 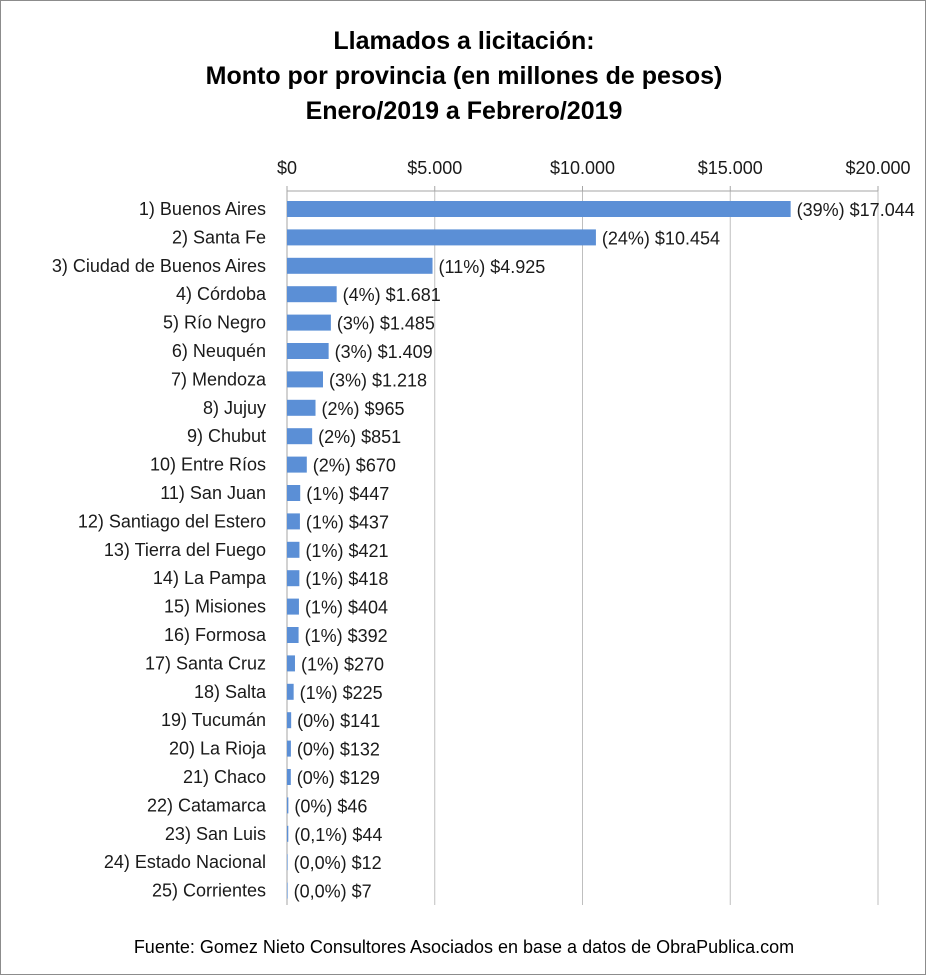 I want to click on data-label: (0,0%) $12, so click(x=338, y=863).